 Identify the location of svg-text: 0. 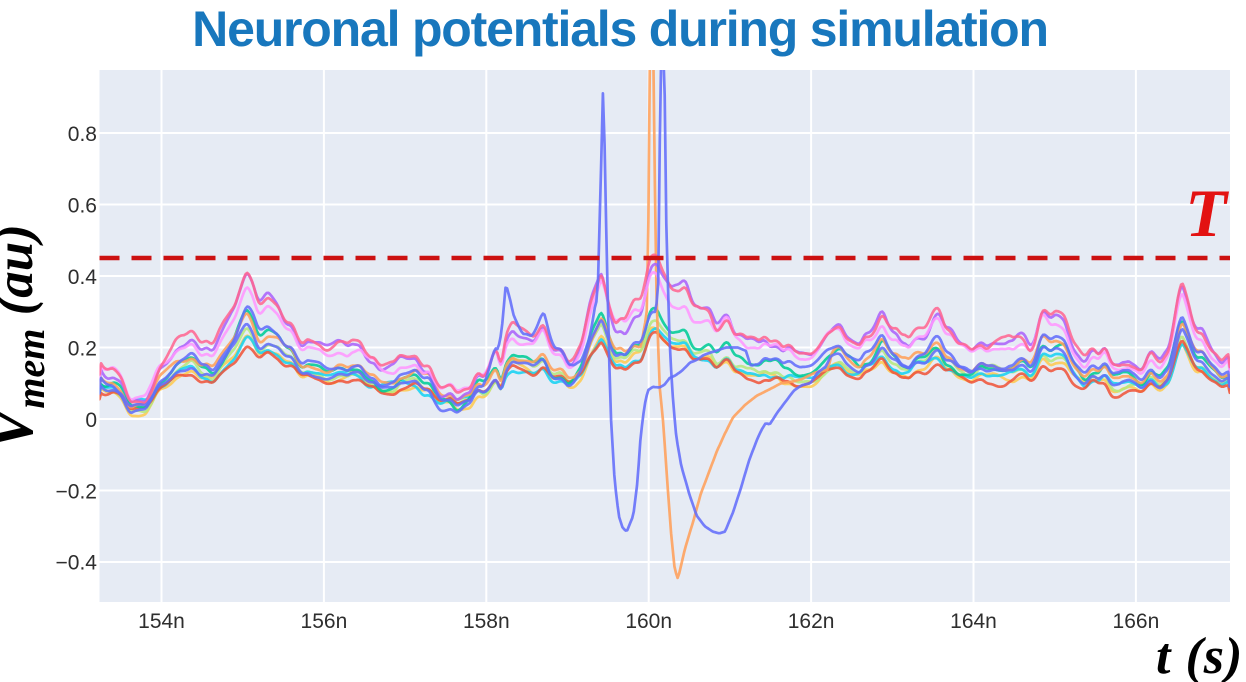
(91, 420).